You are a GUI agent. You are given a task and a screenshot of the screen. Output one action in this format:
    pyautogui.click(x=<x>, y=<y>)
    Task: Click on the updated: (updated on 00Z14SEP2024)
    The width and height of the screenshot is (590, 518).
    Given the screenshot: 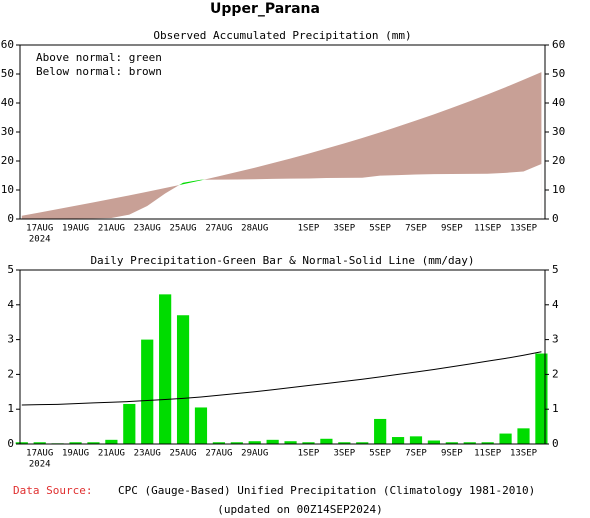 What is the action you would take?
    pyautogui.click(x=300, y=509)
    